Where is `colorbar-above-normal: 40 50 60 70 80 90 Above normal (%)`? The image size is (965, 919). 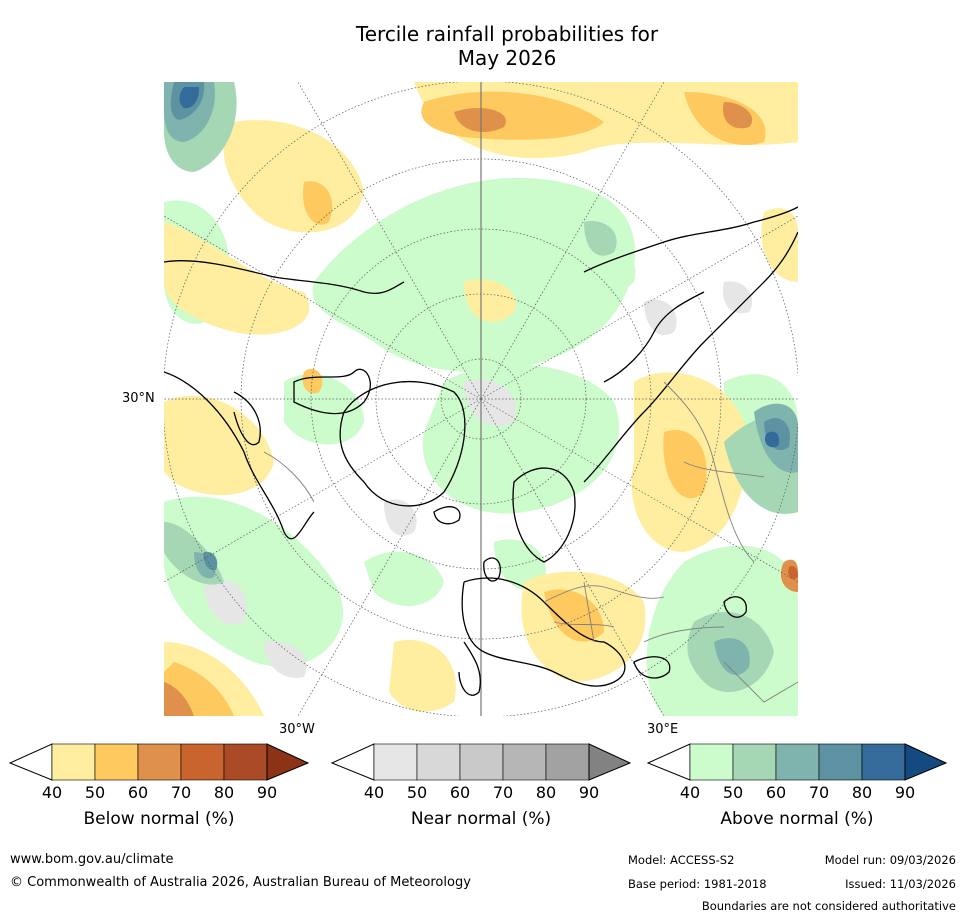
colorbar-above-normal: 40 50 60 70 80 90 Above normal (%) is located at coordinates (797, 795).